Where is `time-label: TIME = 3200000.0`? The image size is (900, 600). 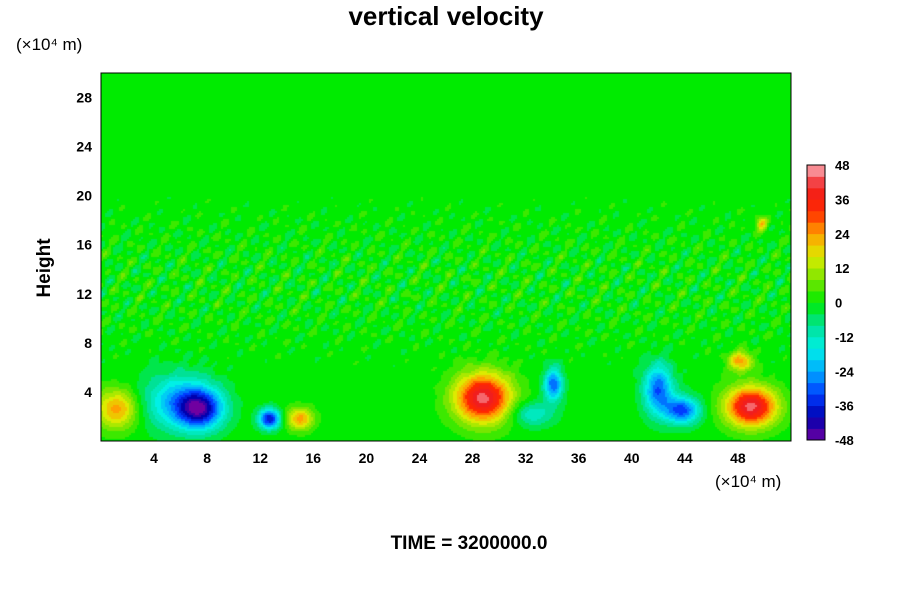 time-label: TIME = 3200000.0 is located at coordinates (469, 543).